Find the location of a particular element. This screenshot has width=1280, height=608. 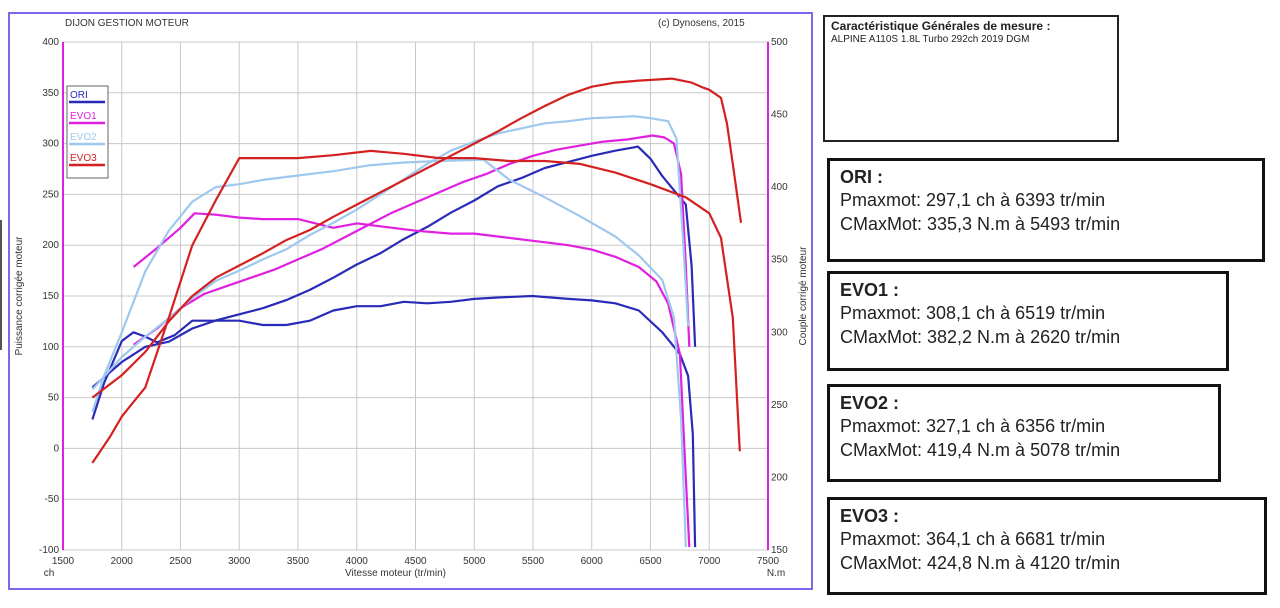

chart-header-left: DIJON GESTION MOTEUR is located at coordinates (127, 23).